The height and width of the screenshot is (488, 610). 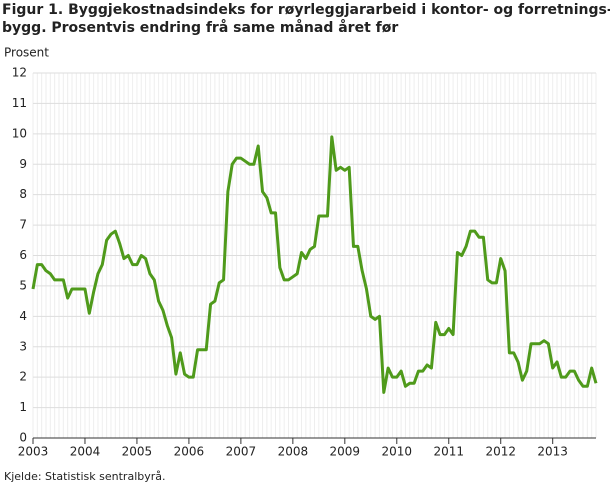 What do you see at coordinates (85, 476) in the screenshot?
I see `source: Kjelde: Statistisk sentralbyrå.` at bounding box center [85, 476].